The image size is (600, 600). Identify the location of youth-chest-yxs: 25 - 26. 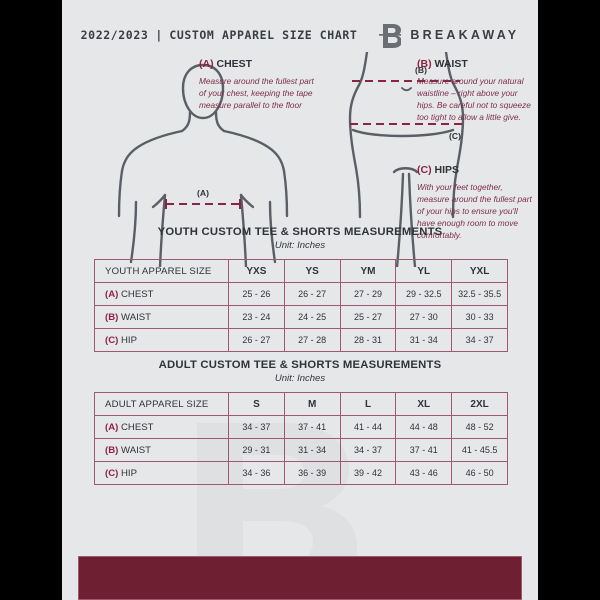
(256, 294).